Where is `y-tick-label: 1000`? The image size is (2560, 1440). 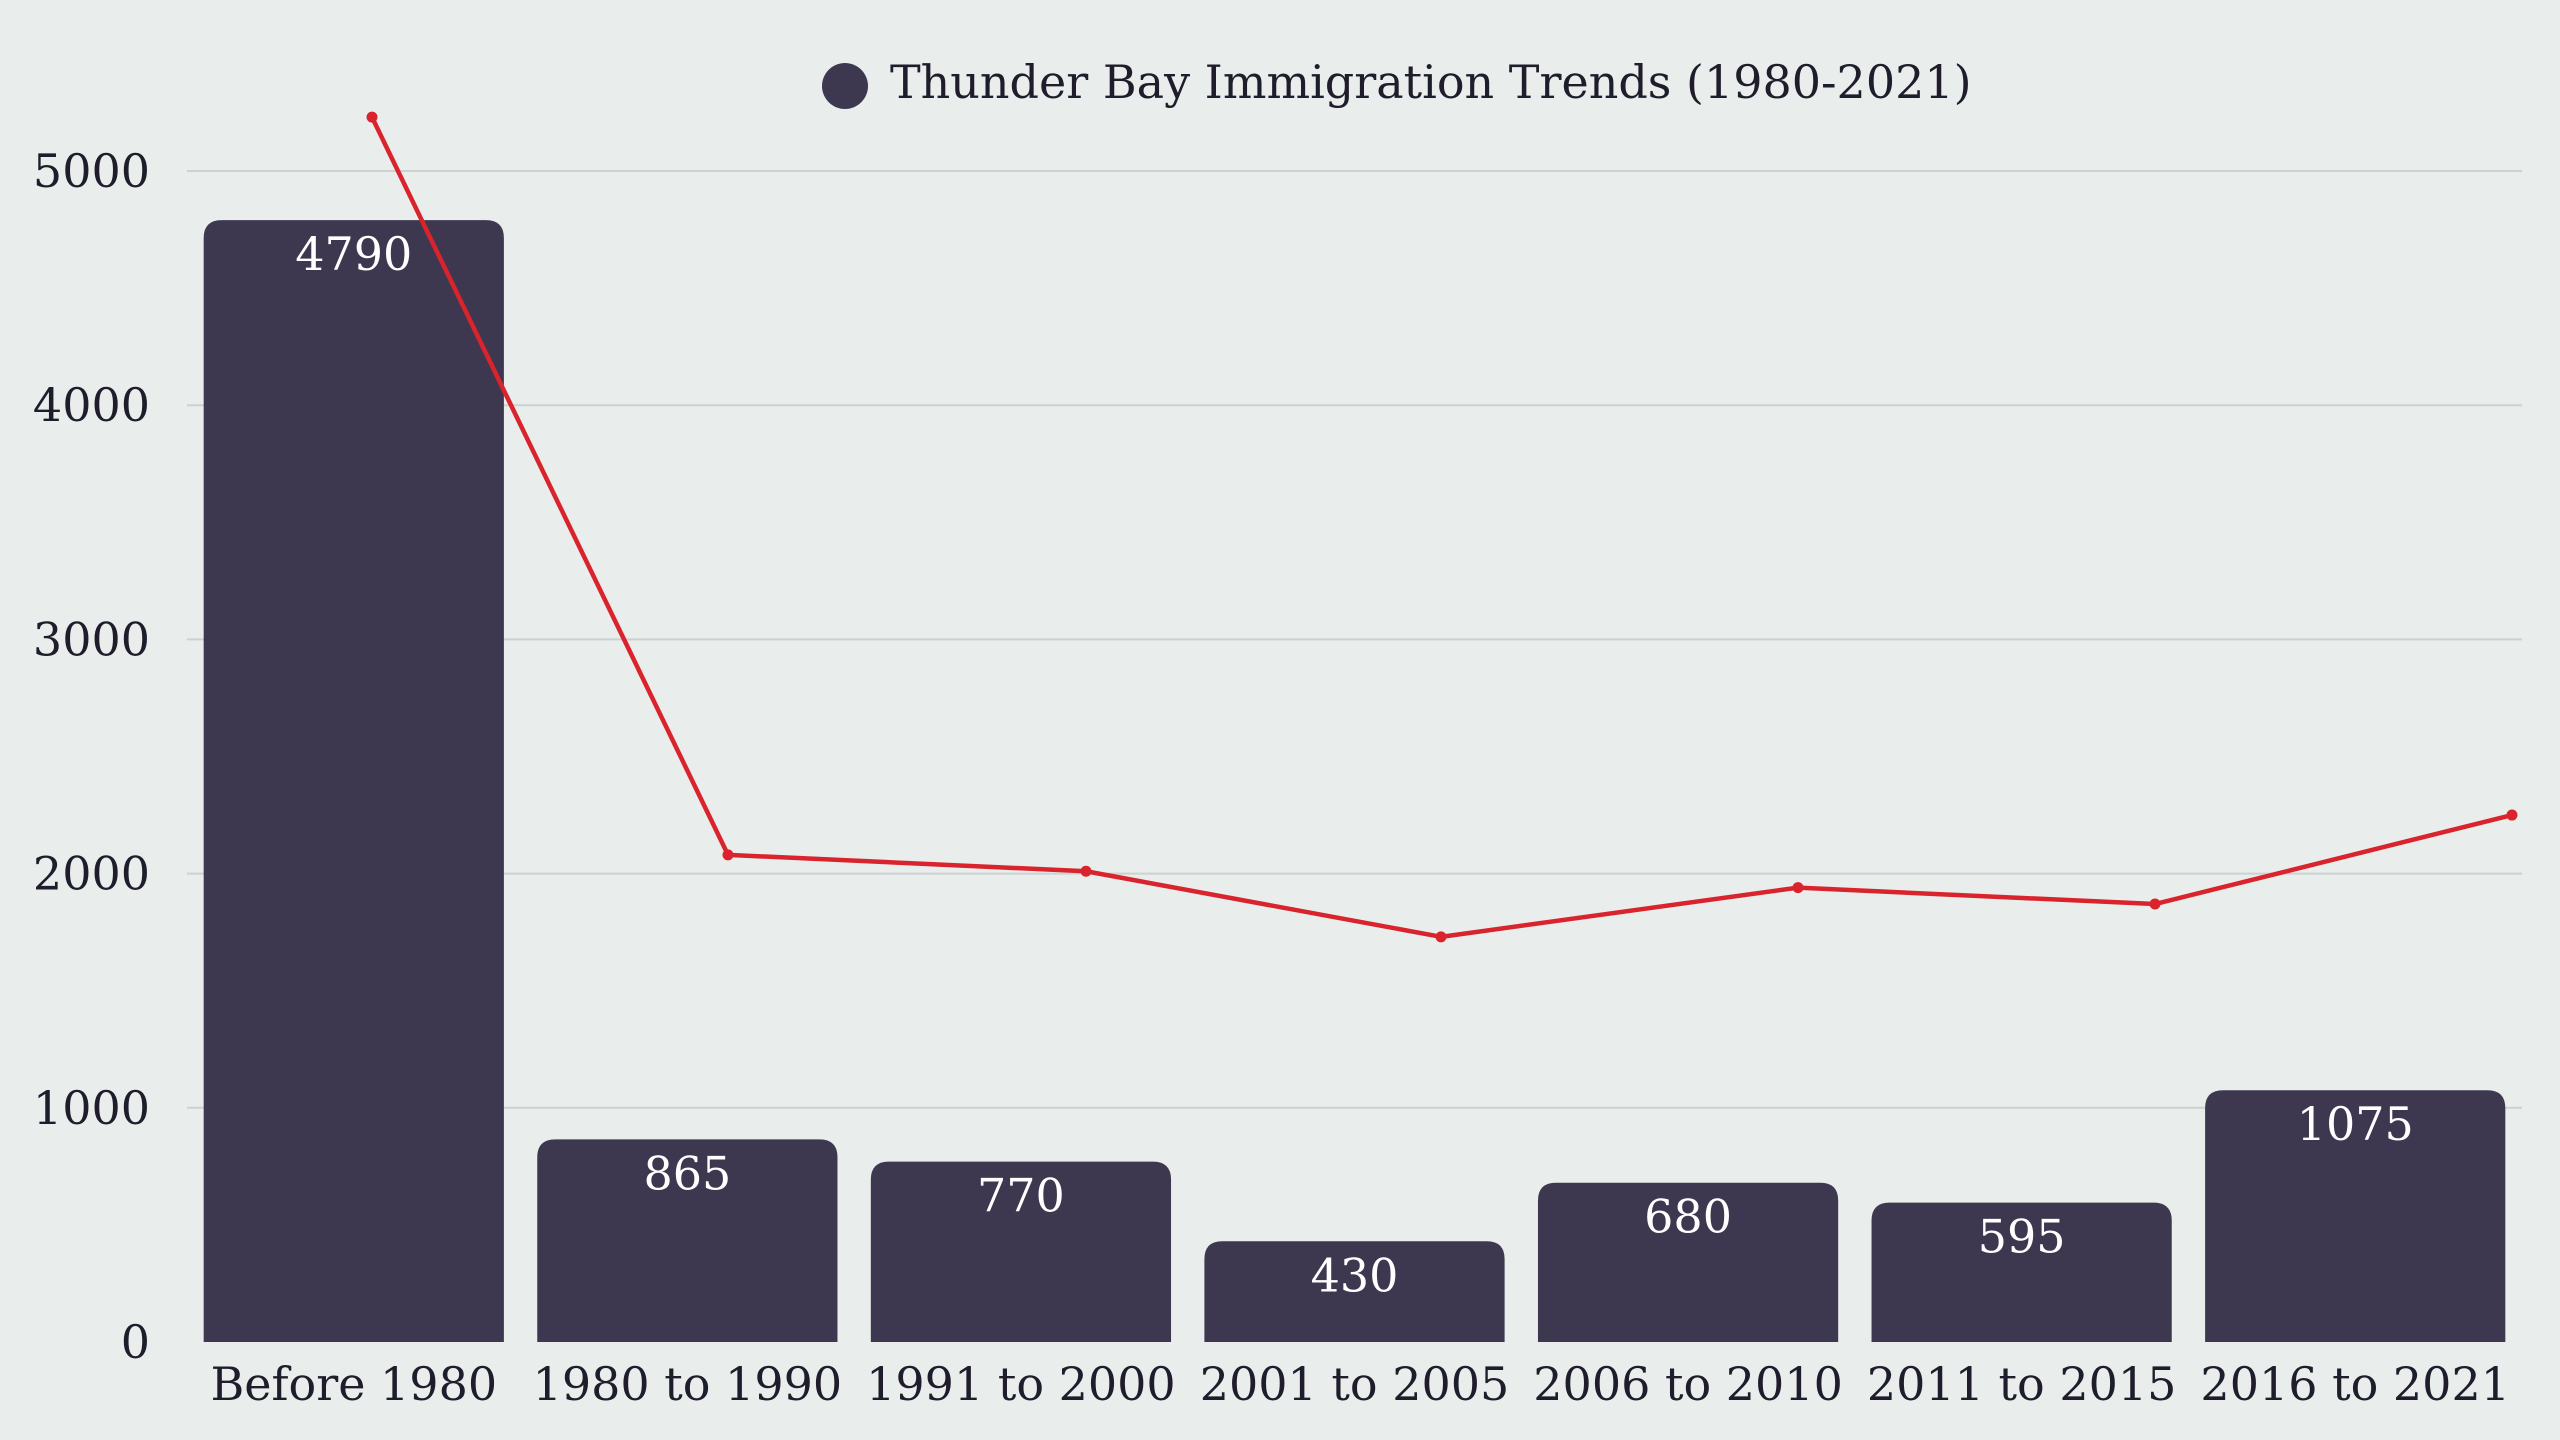
y-tick-label: 1000 is located at coordinates (91, 1108).